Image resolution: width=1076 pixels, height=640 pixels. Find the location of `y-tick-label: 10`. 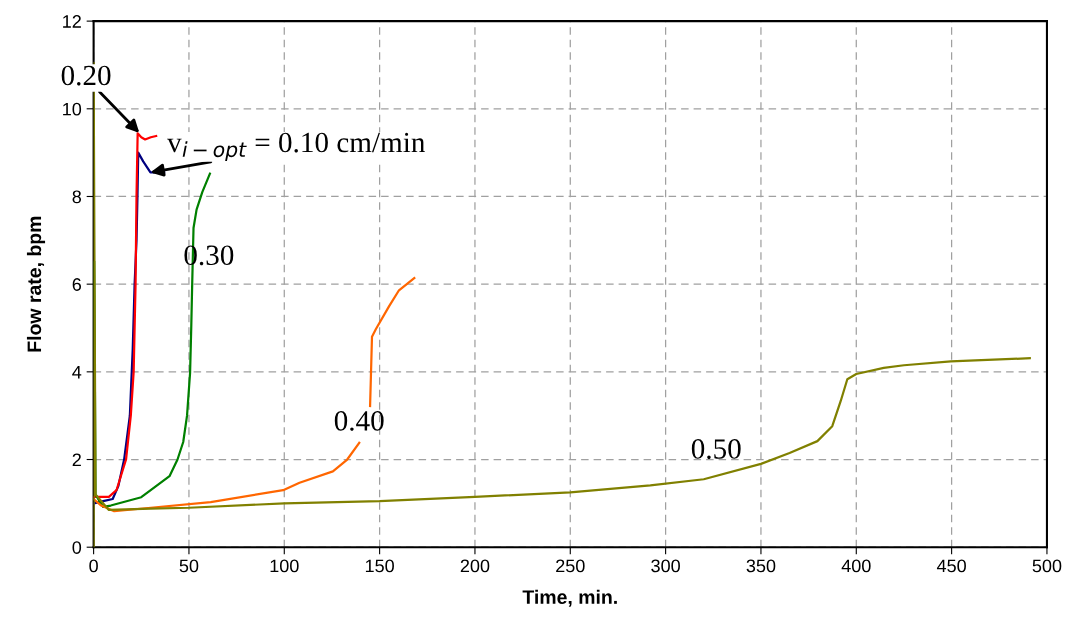

y-tick-label: 10 is located at coordinates (72, 109).